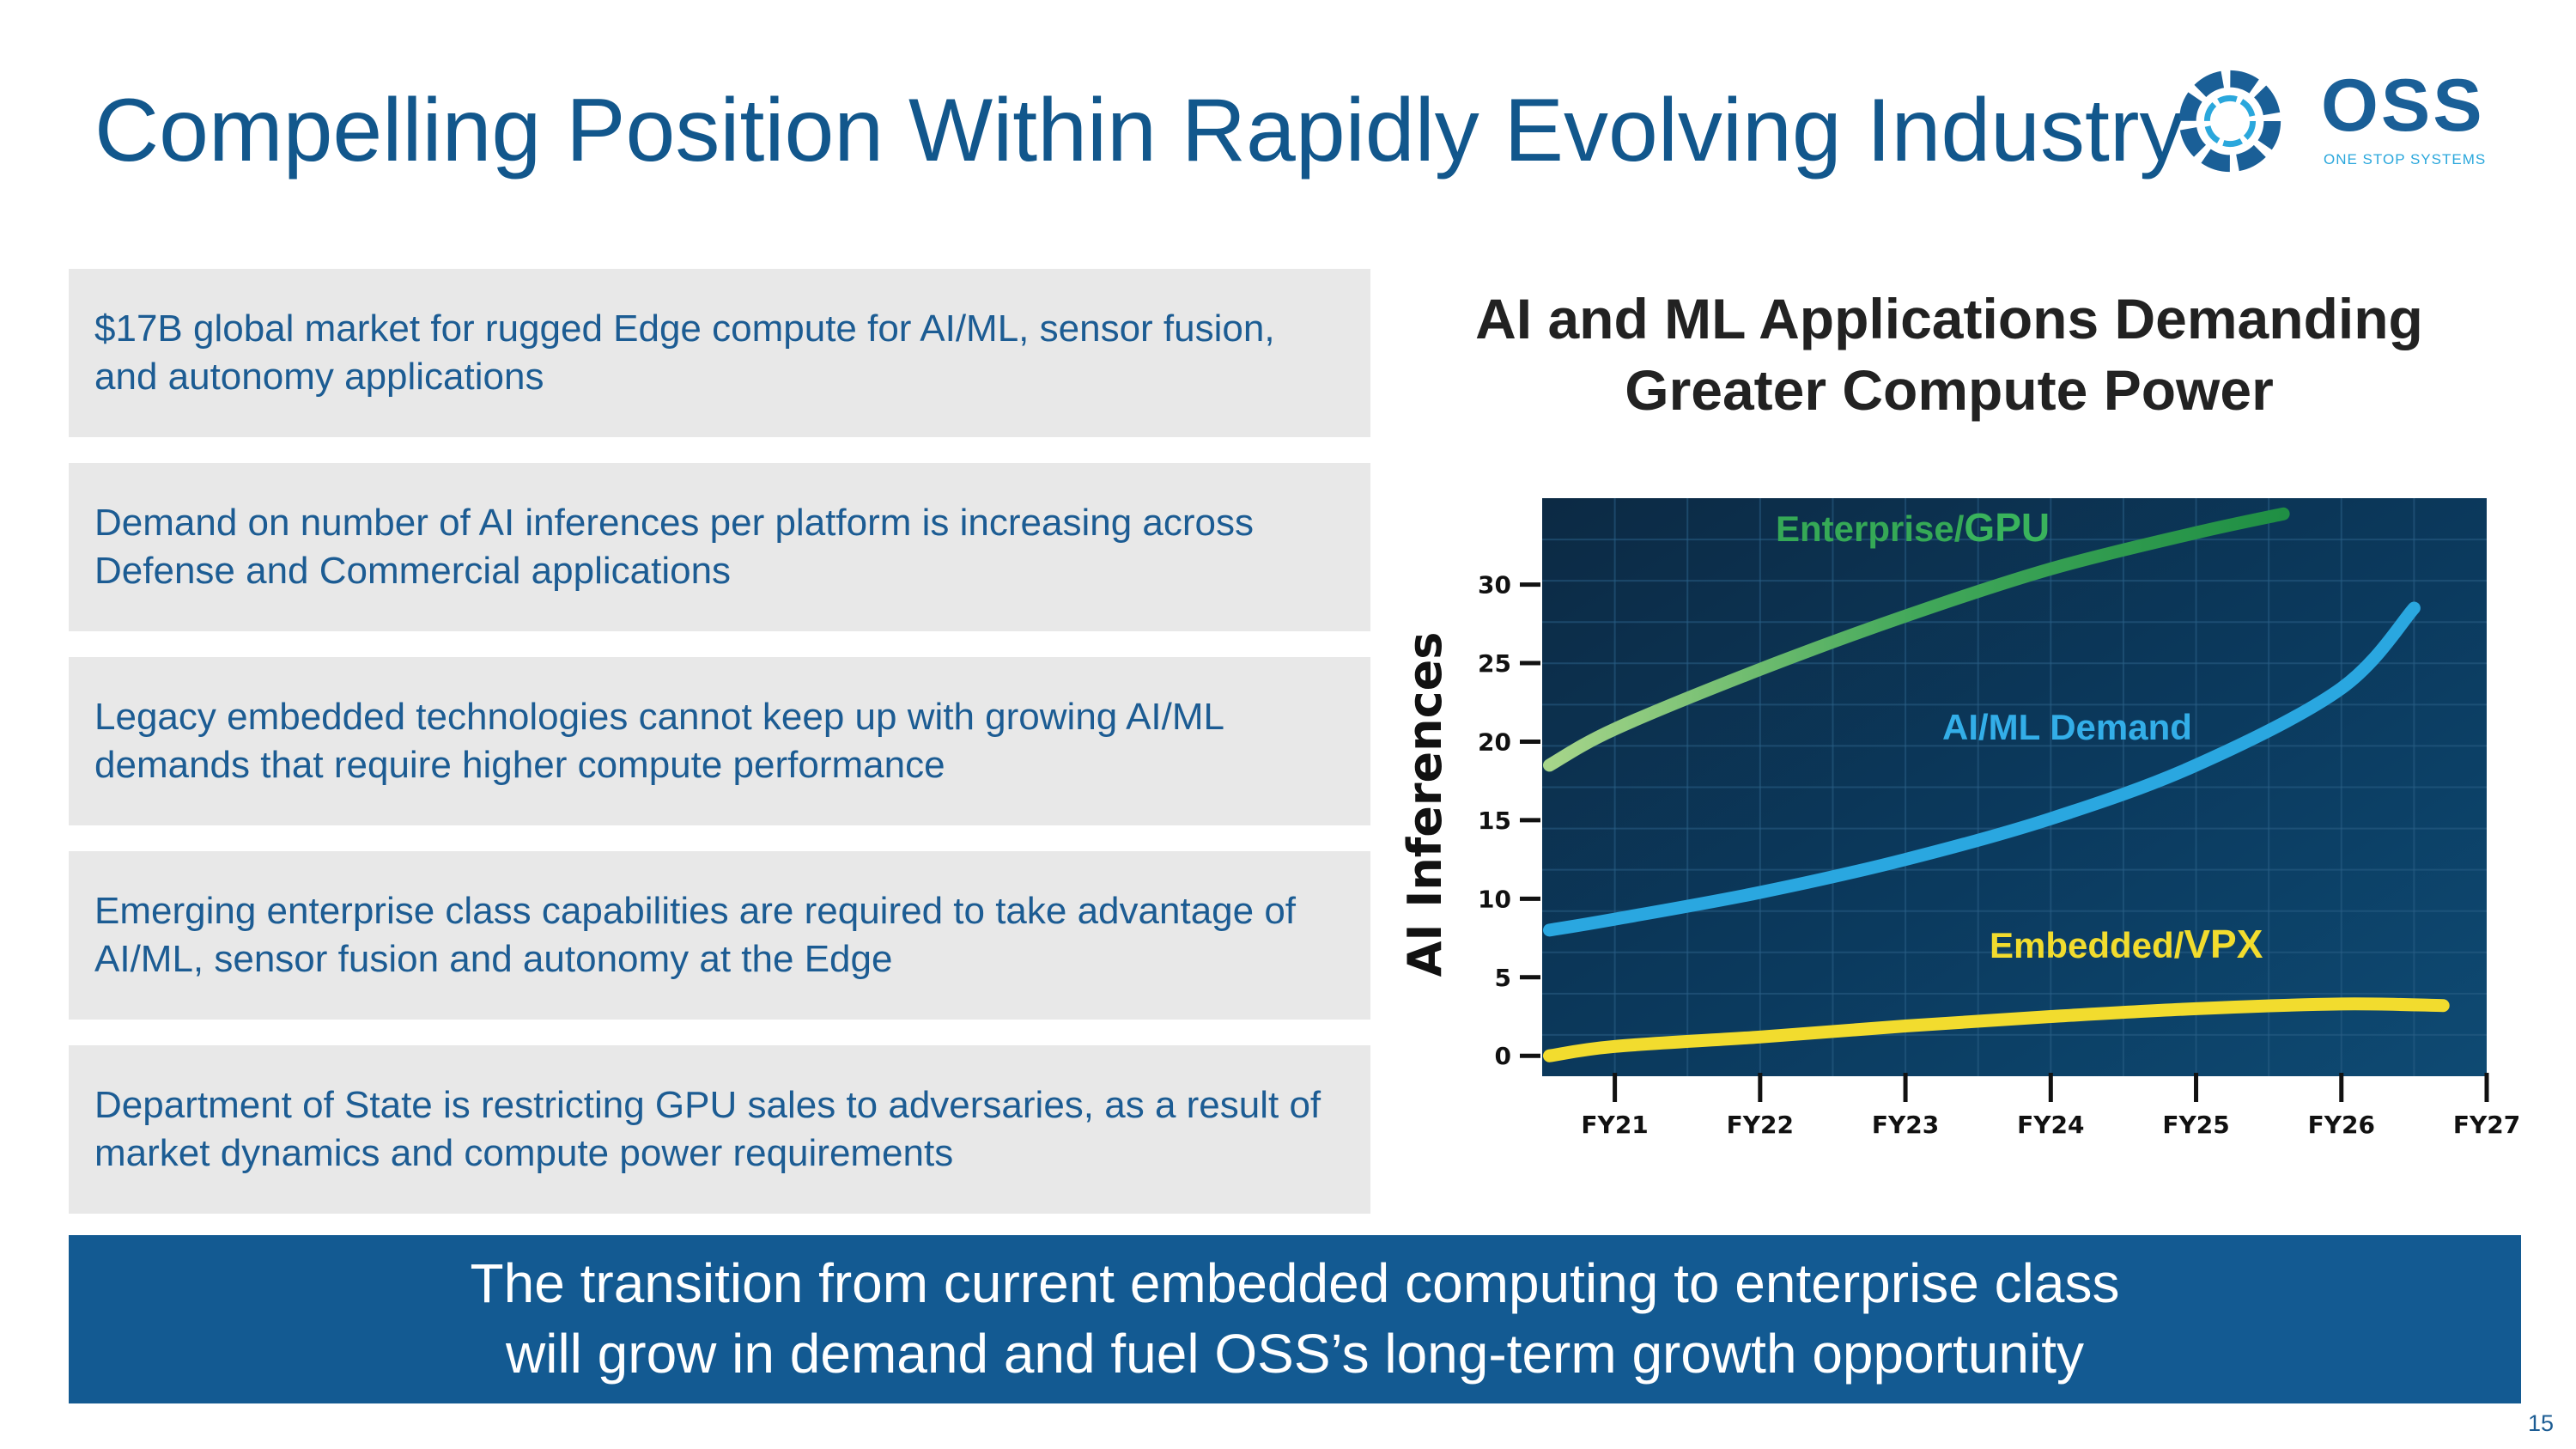 This screenshot has height=1449, width=2576. Describe the element at coordinates (2229, 121) in the screenshot. I see `gear-ring-logo-icon` at that location.